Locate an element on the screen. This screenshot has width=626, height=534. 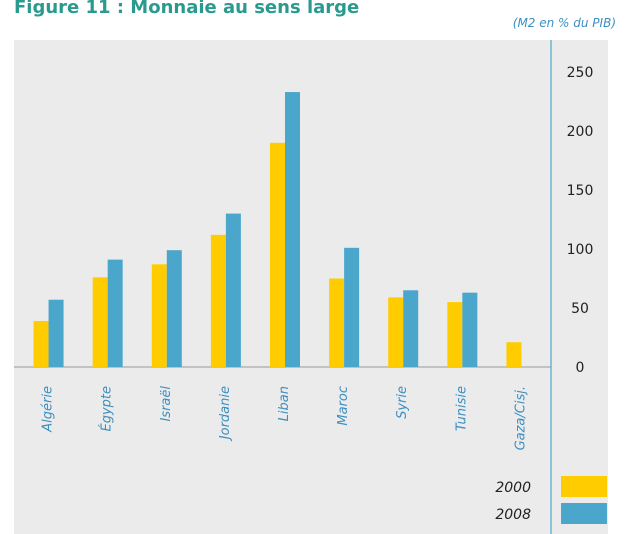
legend-label: 2000 is located at coordinates (513, 488).